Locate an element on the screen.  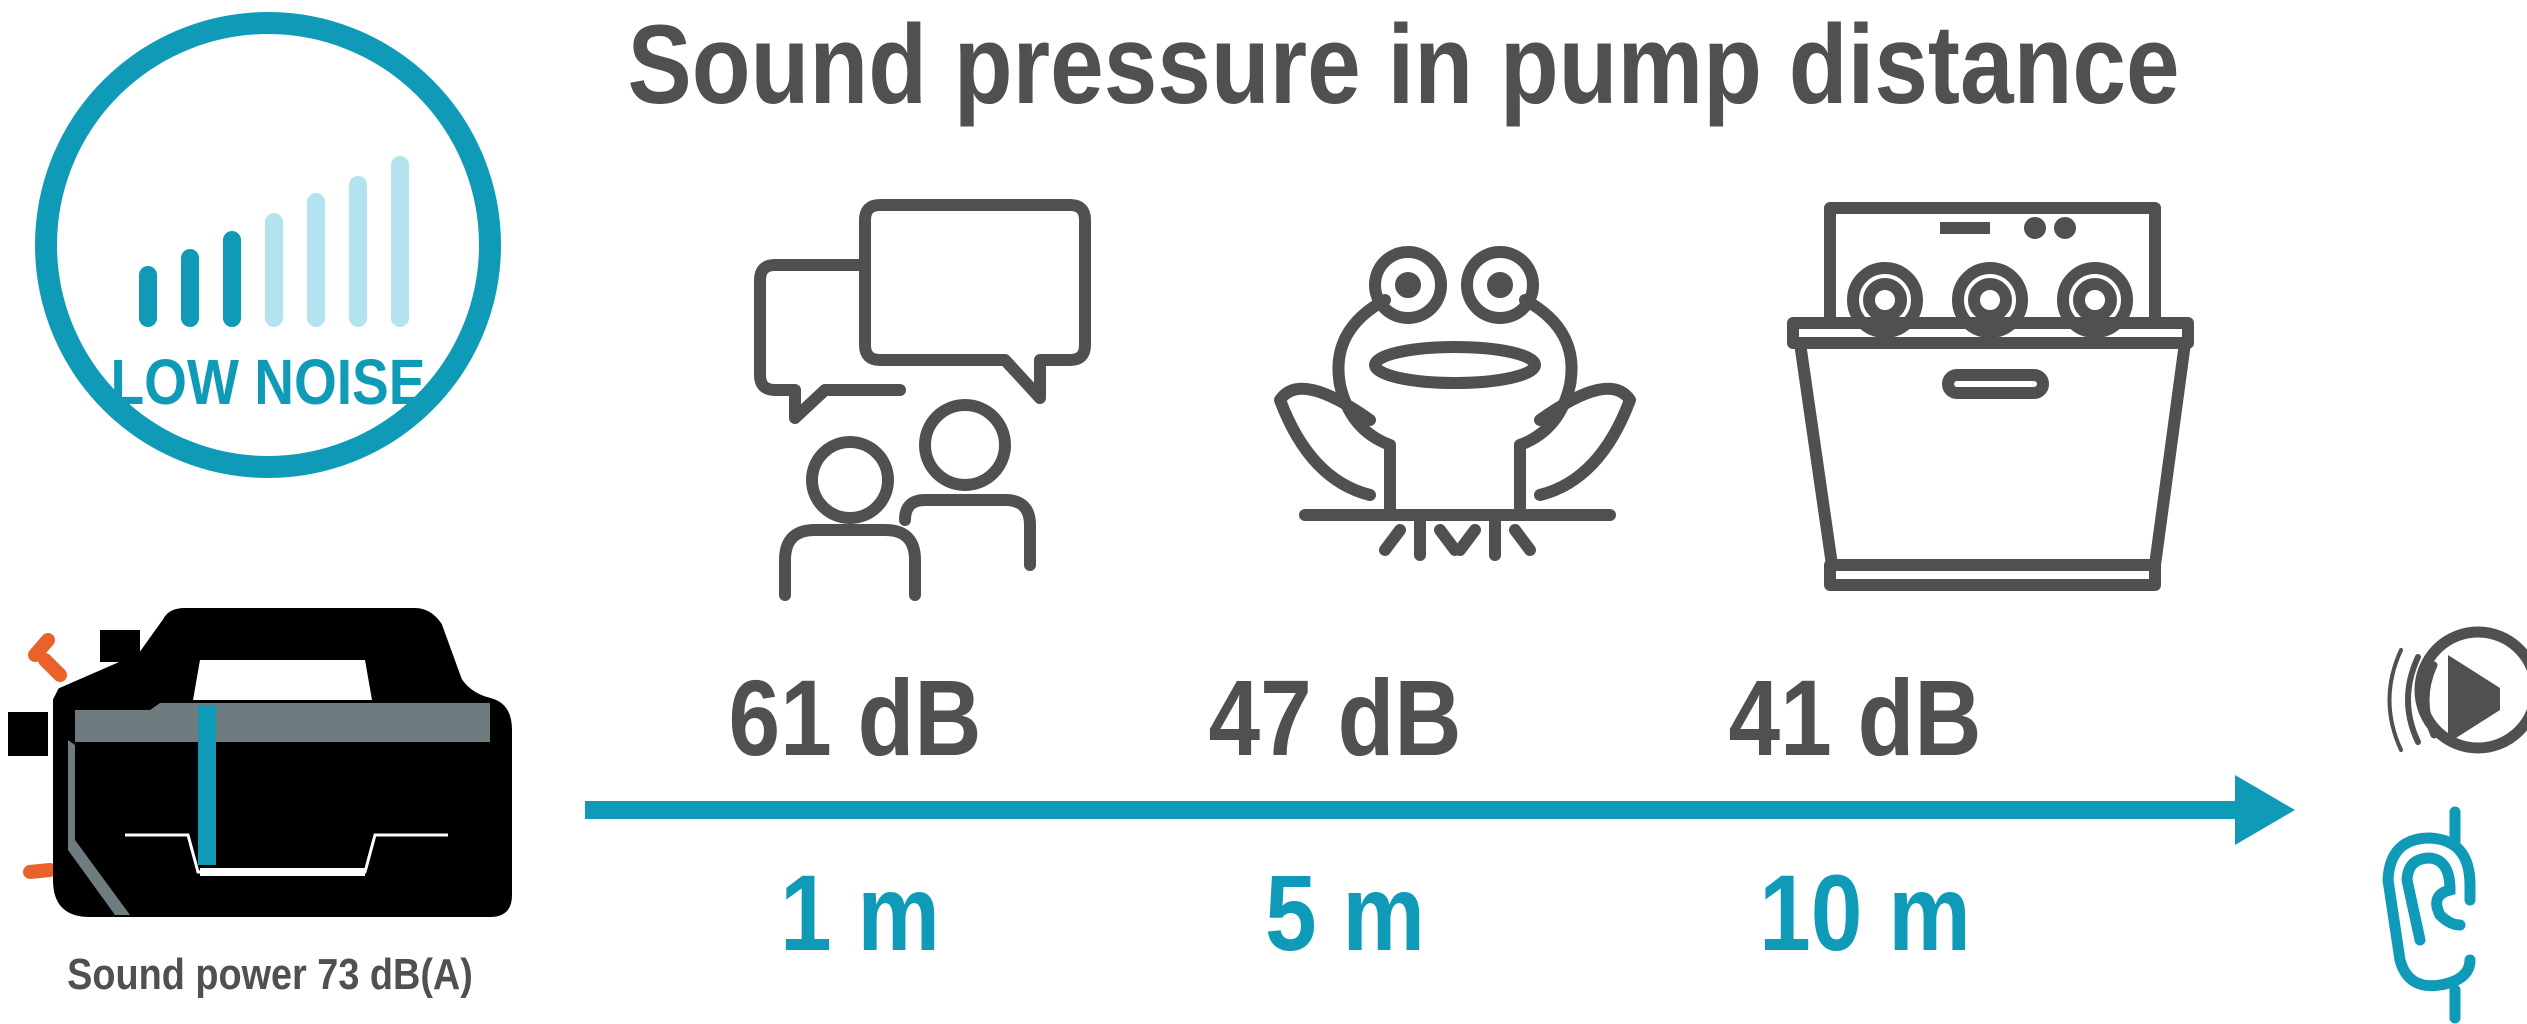
pump-caption: Sound power 73 dB(A) is located at coordinates (270, 974).